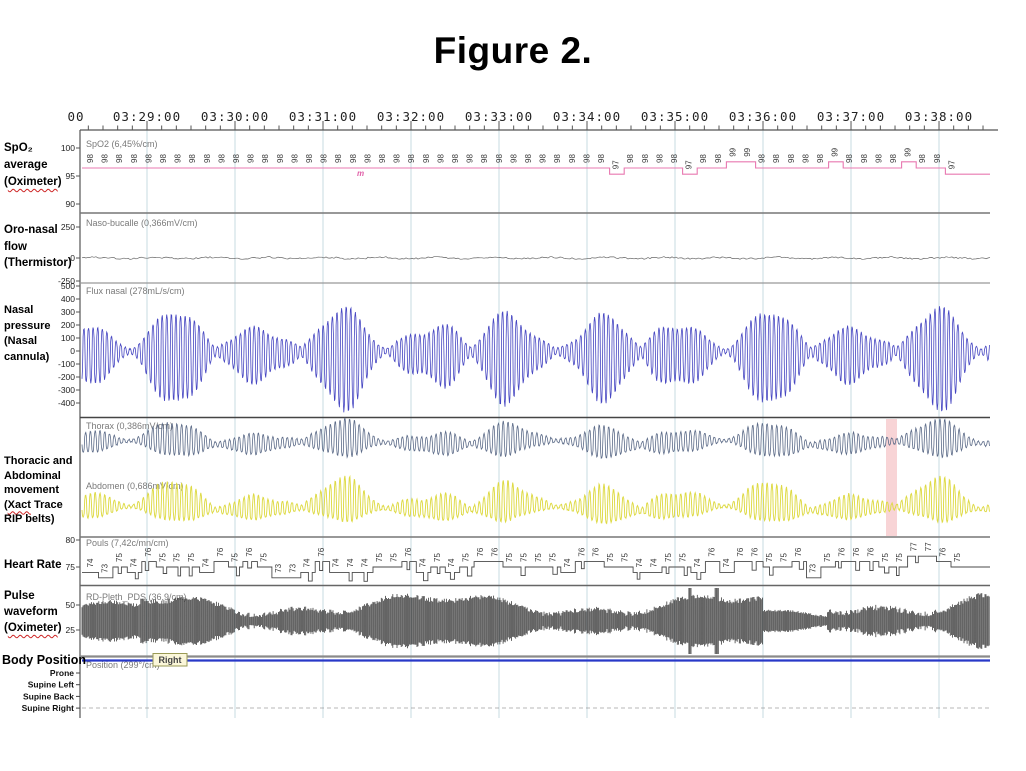 This screenshot has width=1026, height=771. What do you see at coordinates (51, 685) in the screenshot?
I see `position-scale-label: Supine Left` at bounding box center [51, 685].